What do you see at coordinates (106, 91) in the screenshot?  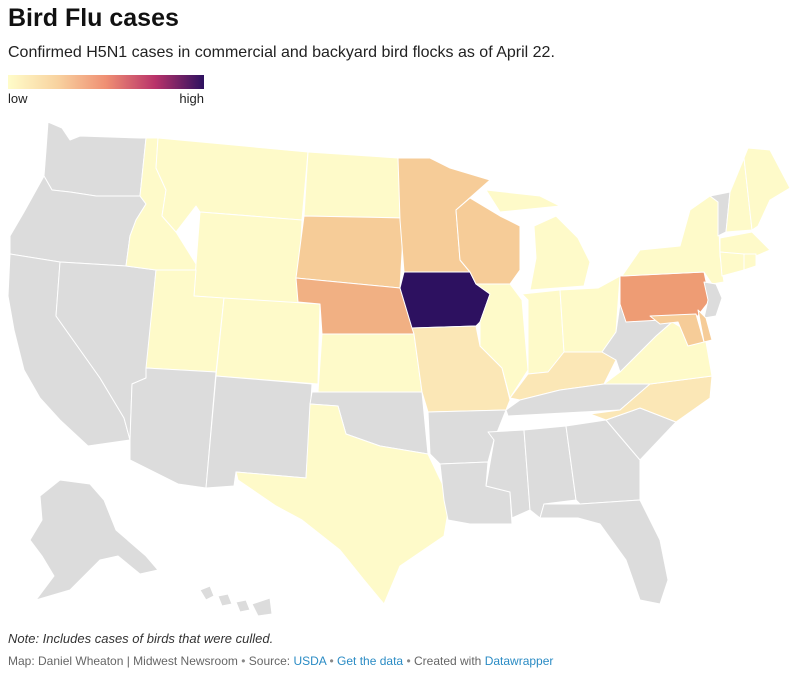 I see `color-legend: low high` at bounding box center [106, 91].